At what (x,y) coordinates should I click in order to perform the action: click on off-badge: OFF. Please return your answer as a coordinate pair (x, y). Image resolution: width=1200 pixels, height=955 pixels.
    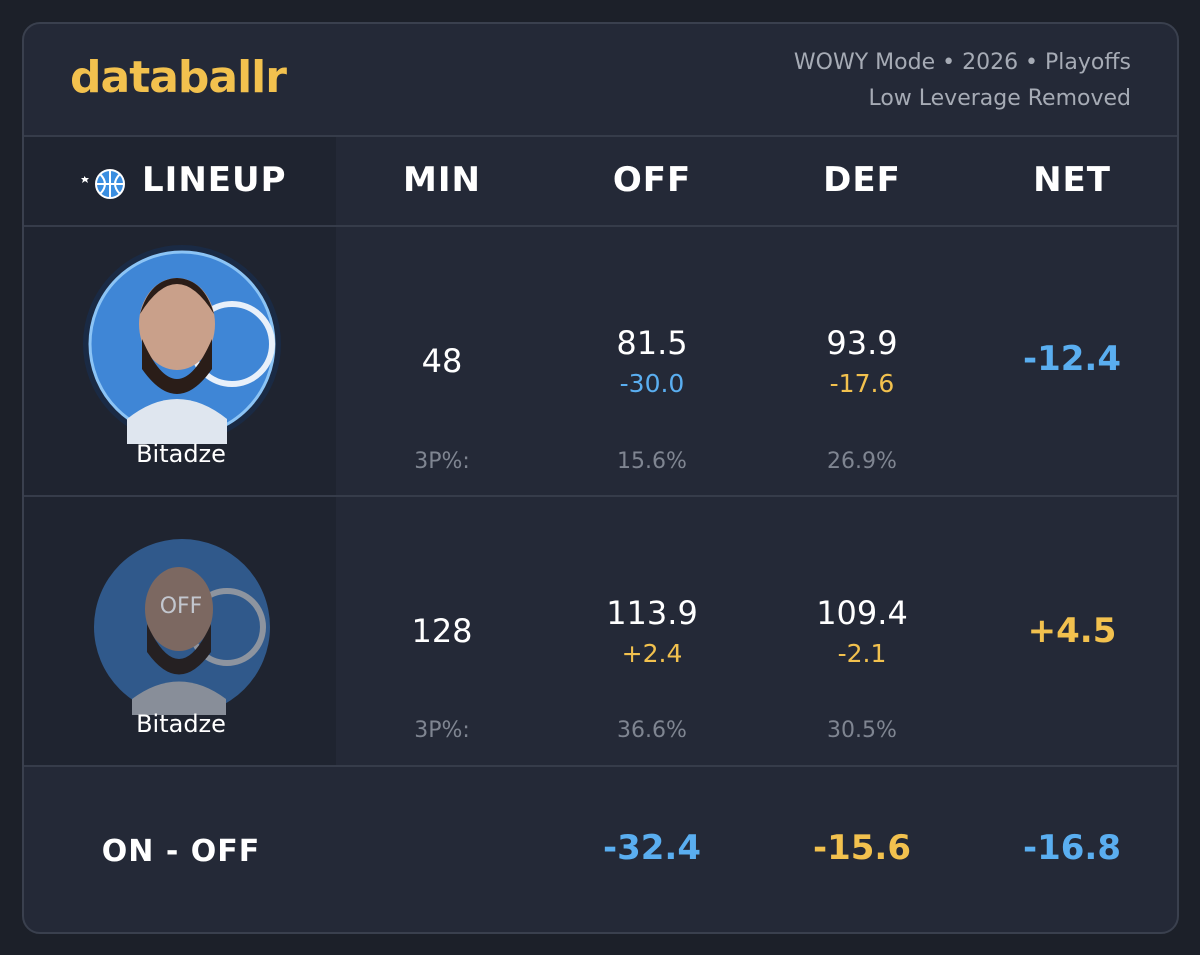
    Looking at the image, I should click on (181, 606).